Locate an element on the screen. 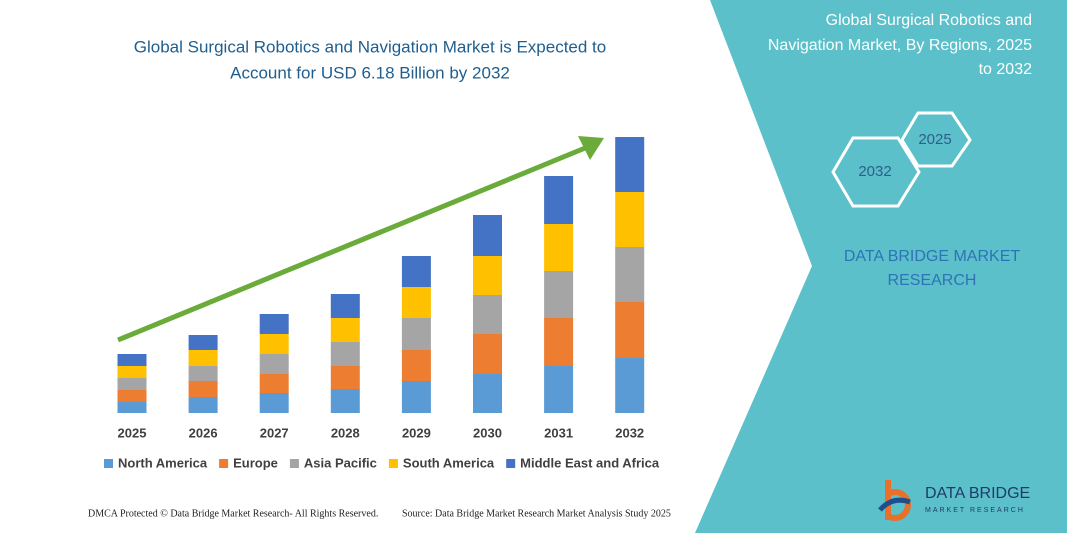 This screenshot has width=1067, height=533. legend-label: Europe is located at coordinates (255, 462).